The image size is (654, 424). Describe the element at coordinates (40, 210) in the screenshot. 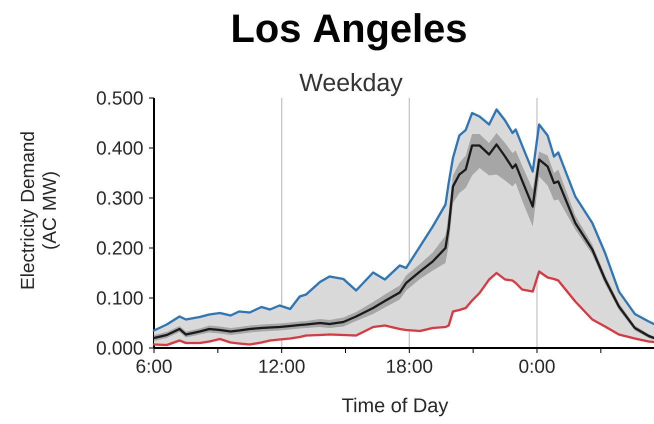

I see `y-axis-title: Electricity Demand (AC MW)` at that location.